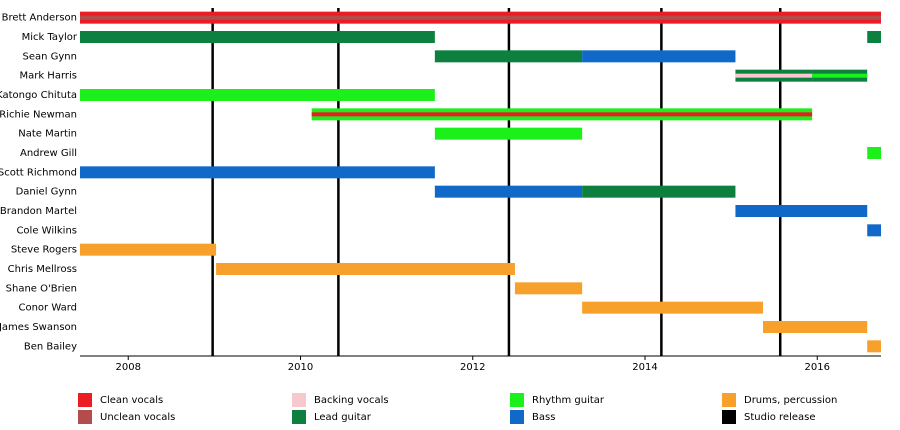  Describe the element at coordinates (568, 400) in the screenshot. I see `legend-label: Rhythm guitar` at that location.